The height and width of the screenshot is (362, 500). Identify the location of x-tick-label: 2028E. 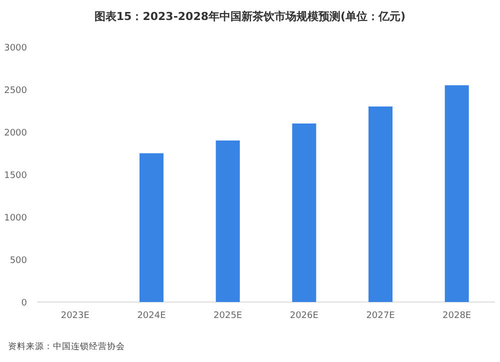
(457, 316).